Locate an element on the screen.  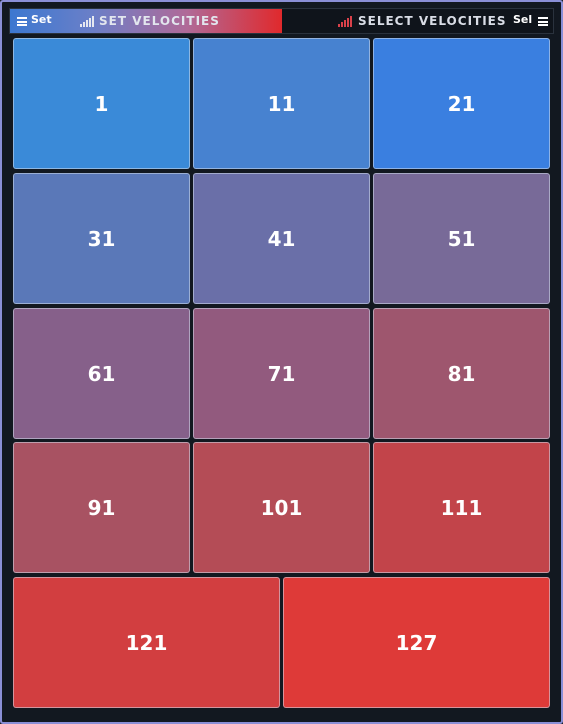
pad-label: 81 is located at coordinates (461, 373).